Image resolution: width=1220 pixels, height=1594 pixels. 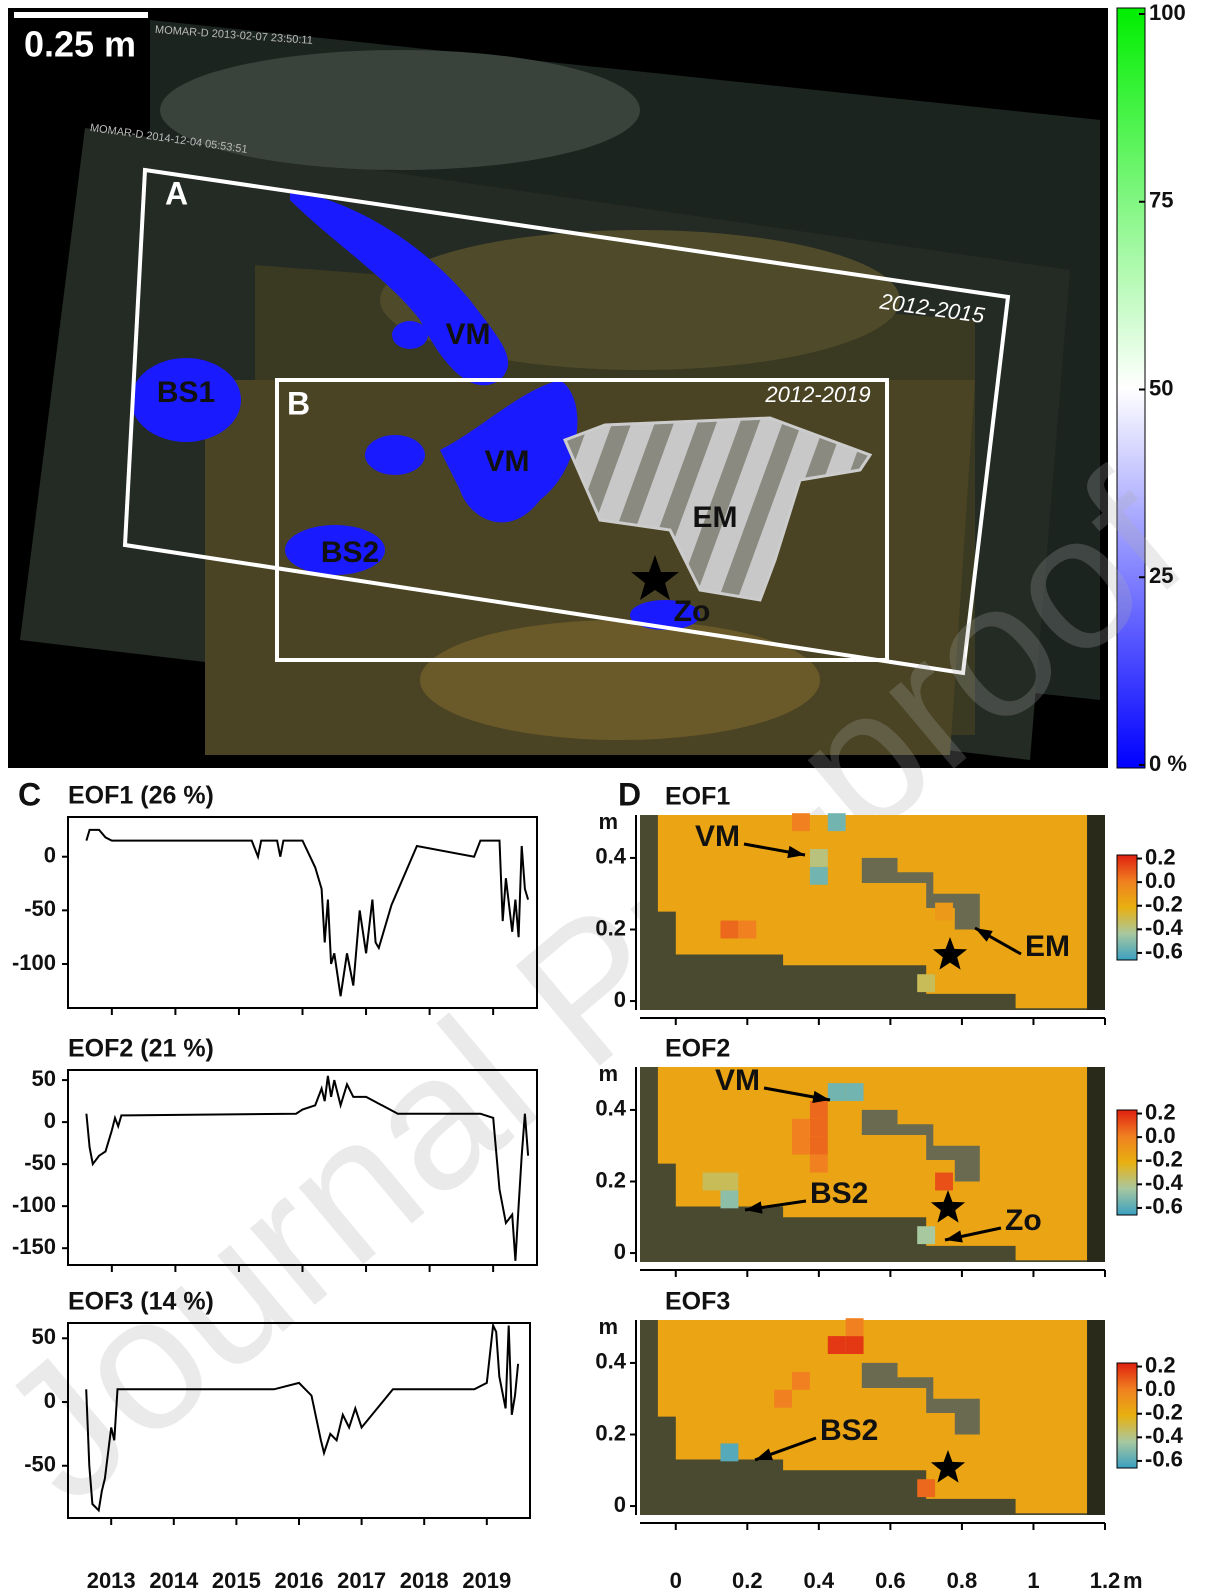 What do you see at coordinates (1023, 1220) in the screenshot?
I see `annotation: Zo` at bounding box center [1023, 1220].